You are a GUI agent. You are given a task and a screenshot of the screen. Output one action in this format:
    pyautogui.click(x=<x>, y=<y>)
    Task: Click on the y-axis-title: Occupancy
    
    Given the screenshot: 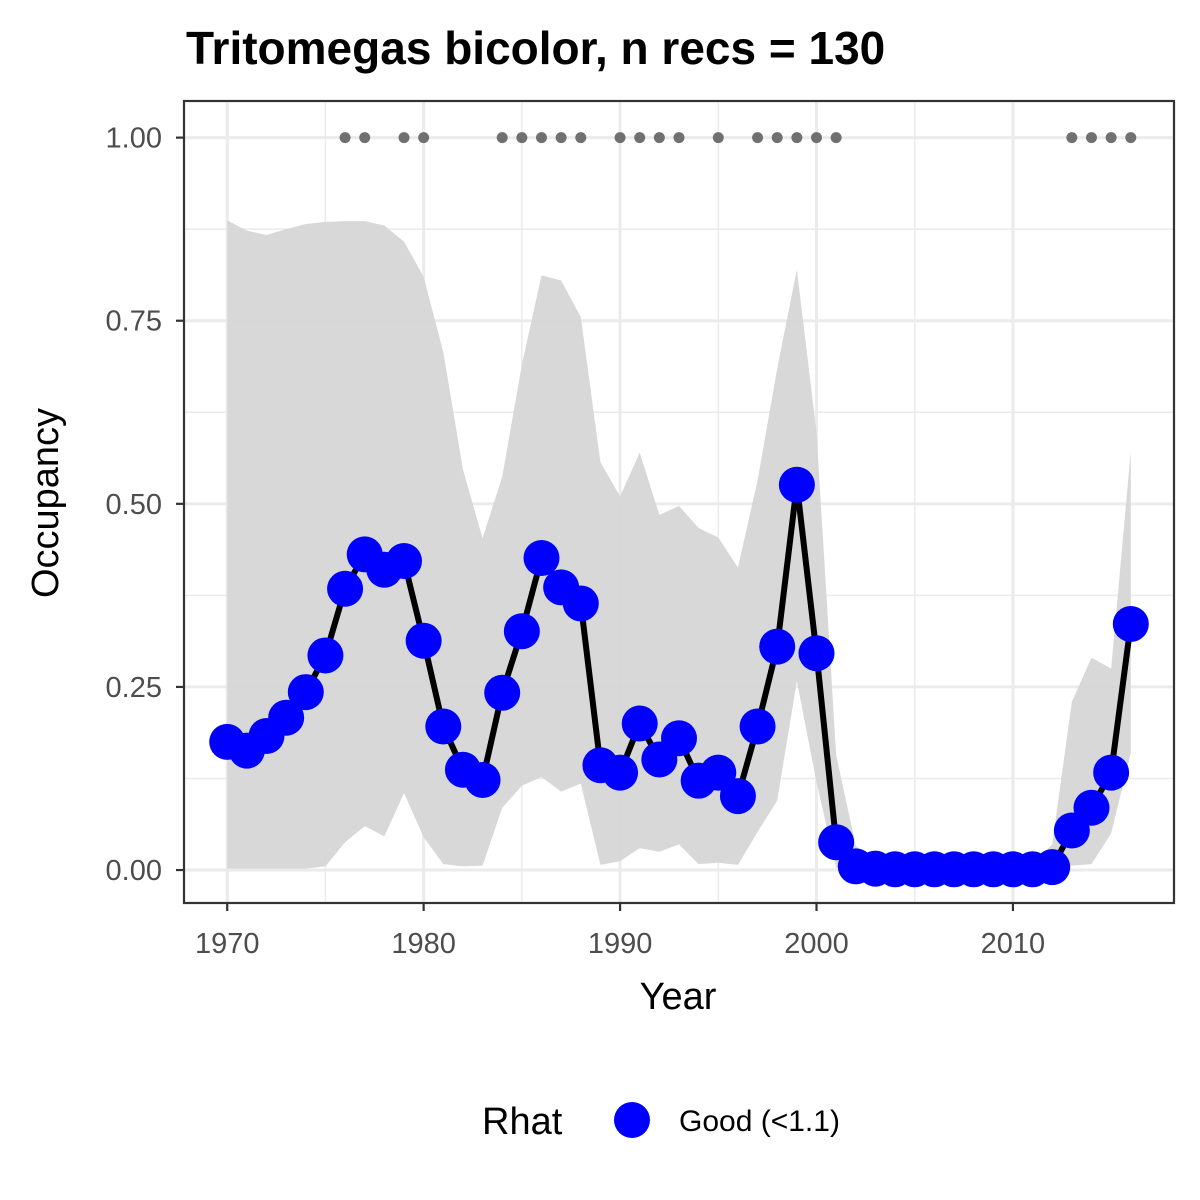 What is the action you would take?
    pyautogui.click(x=46, y=503)
    